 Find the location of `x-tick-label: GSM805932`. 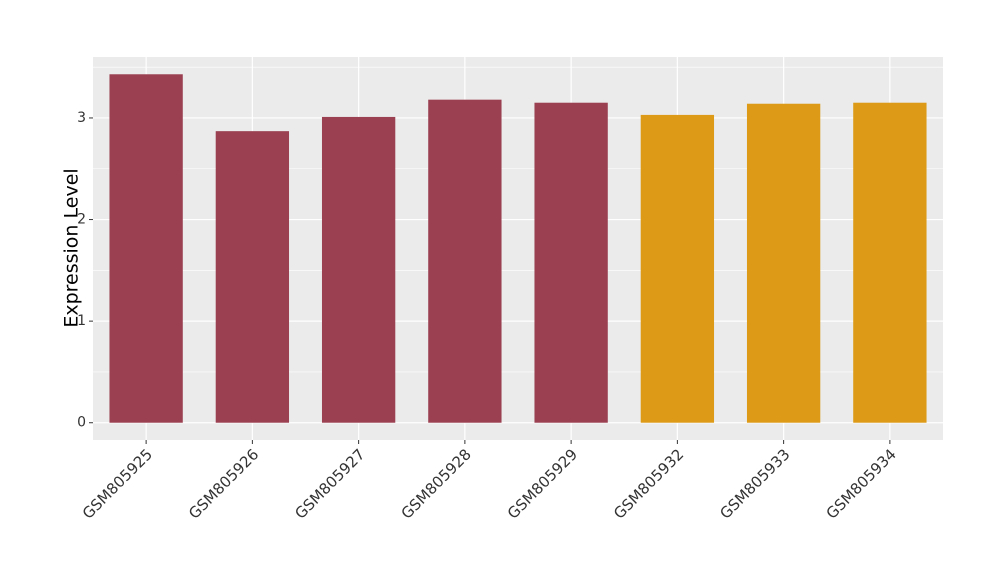

x-tick-label: GSM805932 is located at coordinates (648, 483).